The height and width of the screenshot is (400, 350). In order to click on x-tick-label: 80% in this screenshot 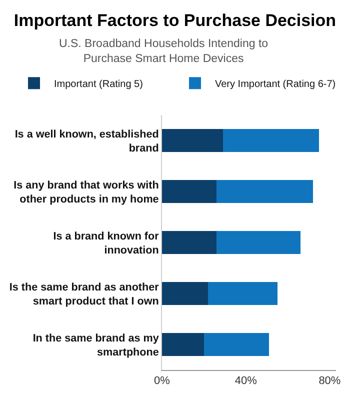, I will do `click(329, 381)`.